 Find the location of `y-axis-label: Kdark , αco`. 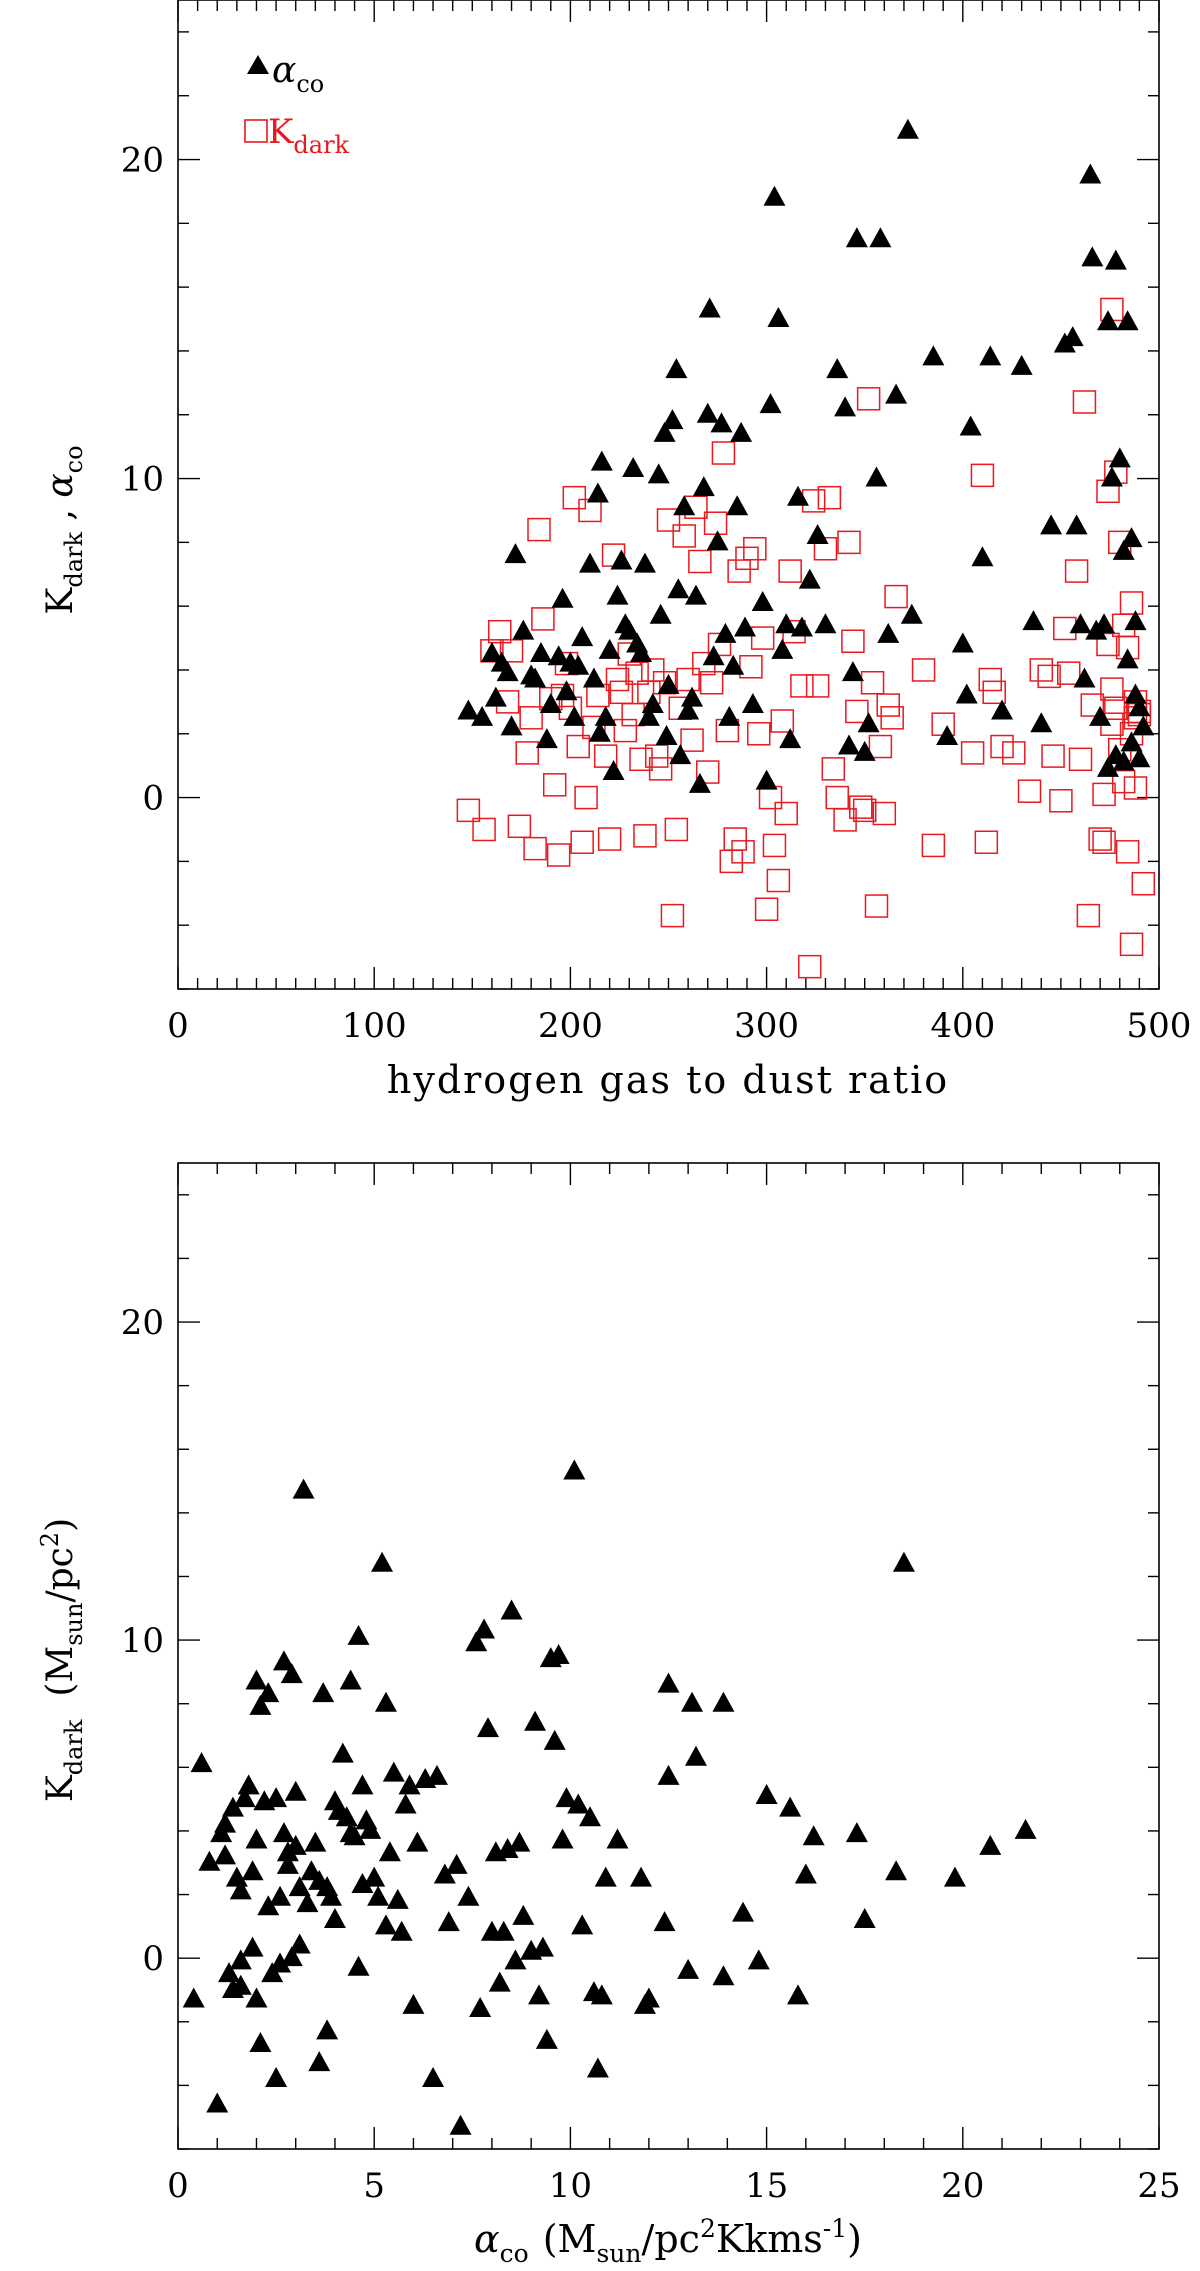

y-axis-label: Kdark , αco is located at coordinates (64, 529).